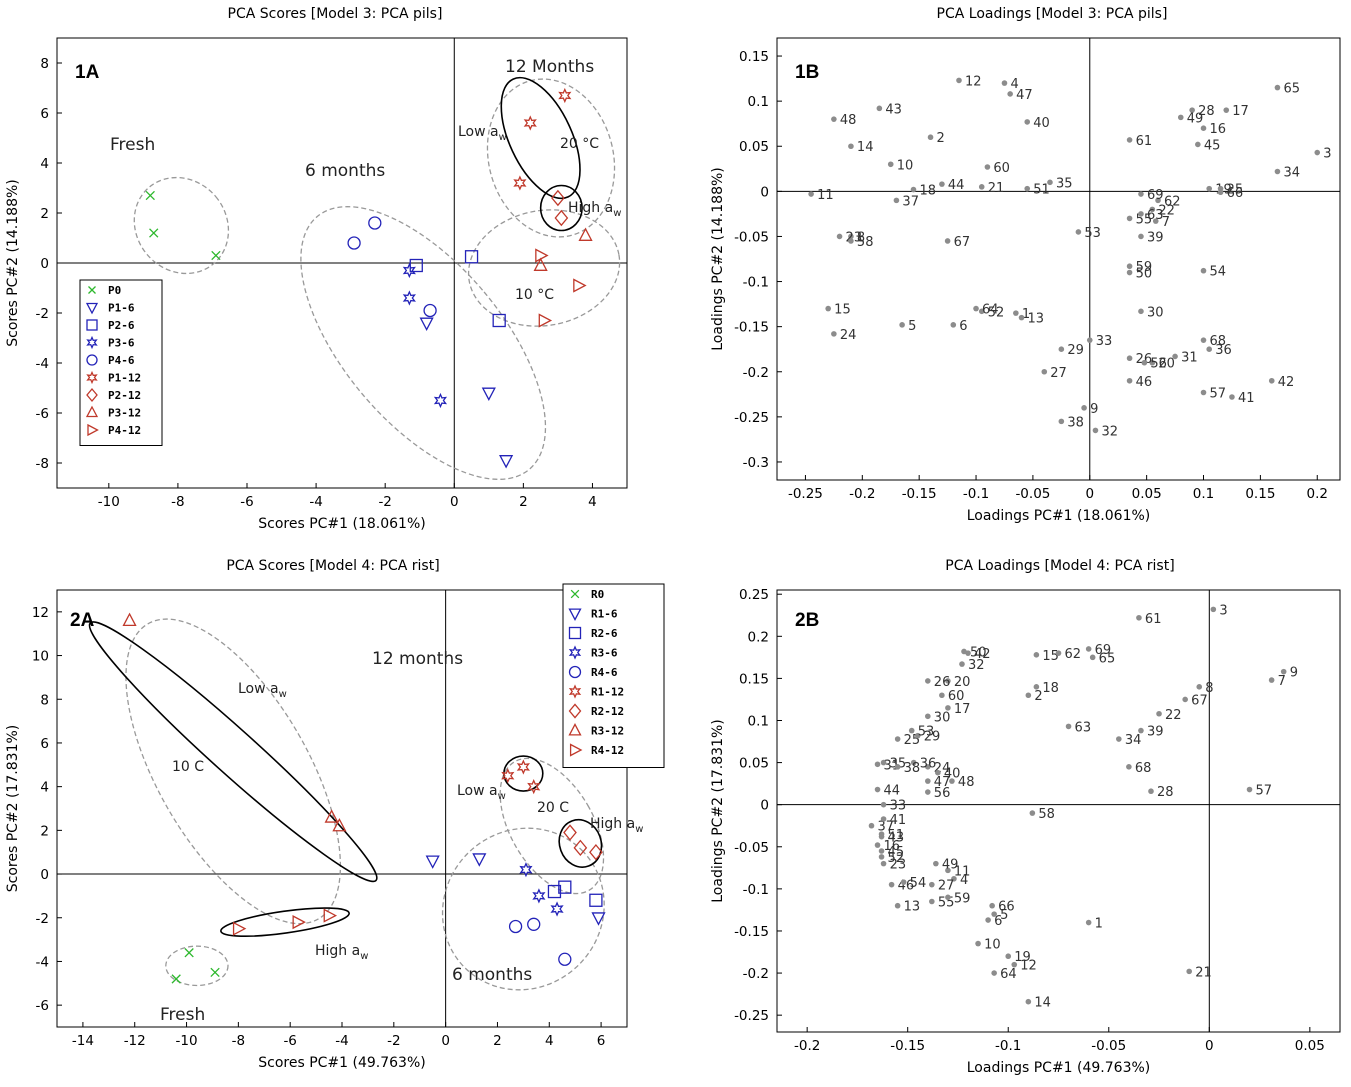 The width and height of the screenshot is (1351, 1087). What do you see at coordinates (946, 886) in the screenshot?
I see `loading-label: 27` at bounding box center [946, 886].